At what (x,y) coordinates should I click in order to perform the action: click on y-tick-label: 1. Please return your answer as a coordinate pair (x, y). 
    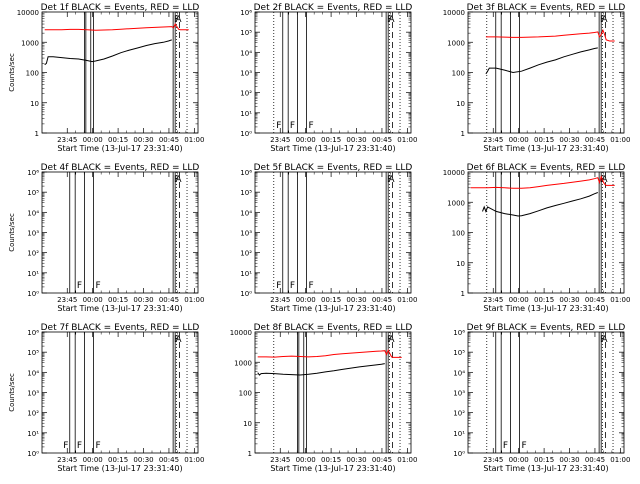
    Looking at the image, I should click on (37, 134).